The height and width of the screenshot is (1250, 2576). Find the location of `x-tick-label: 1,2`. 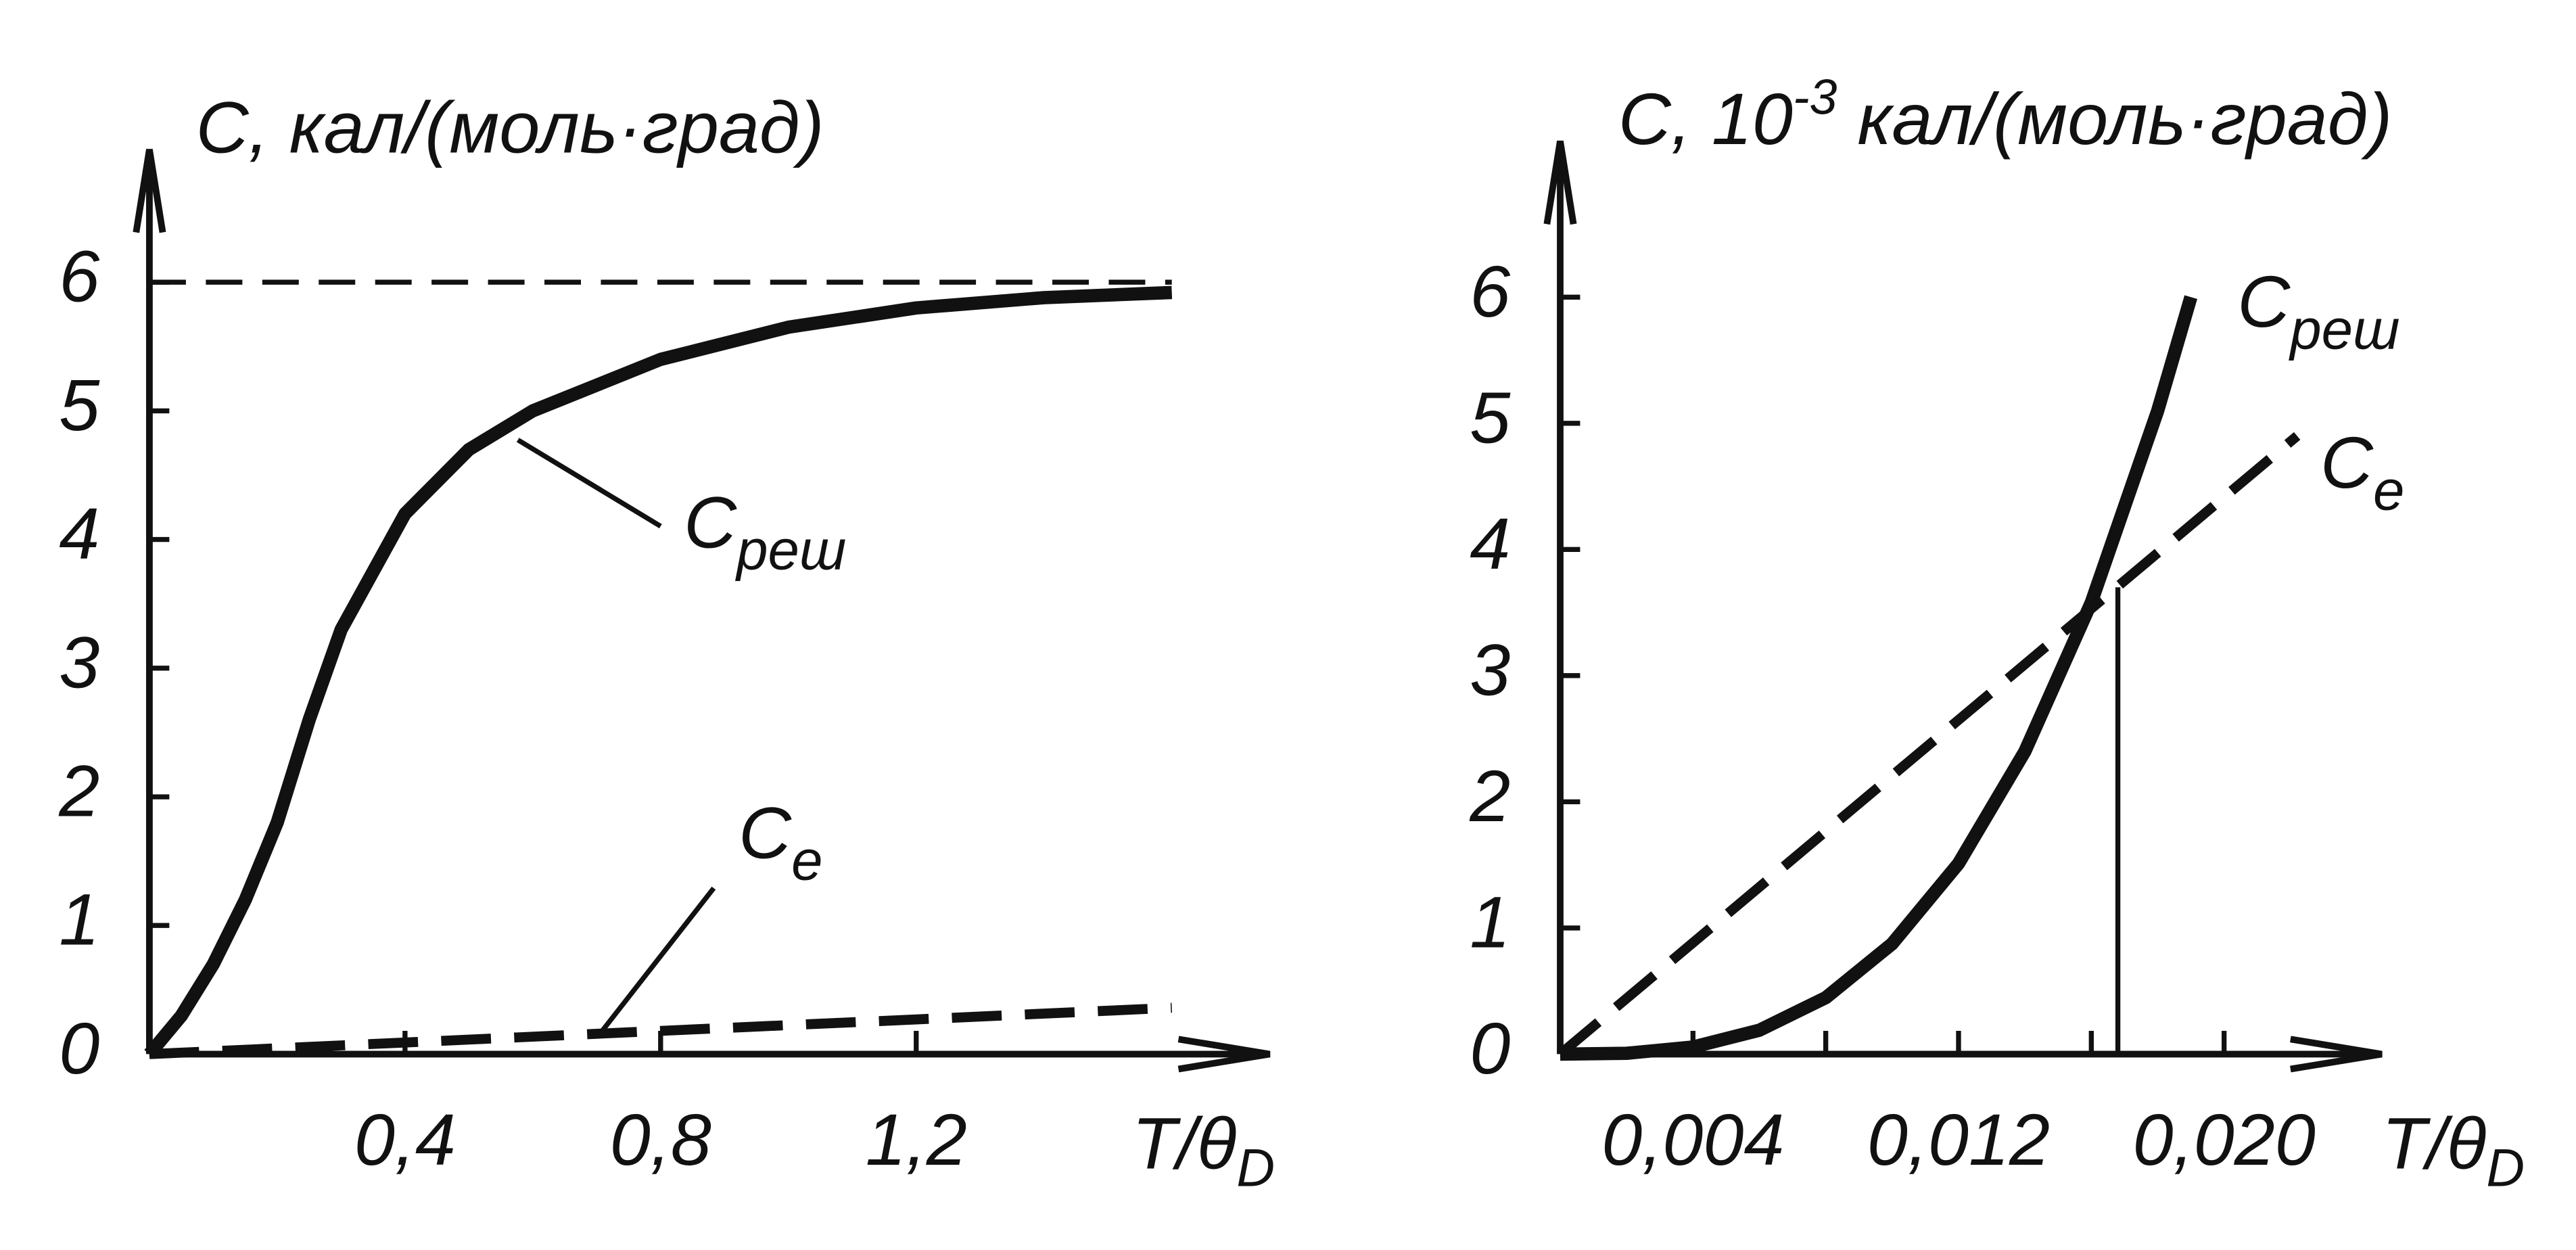

x-tick-label: 1,2 is located at coordinates (916, 1139).